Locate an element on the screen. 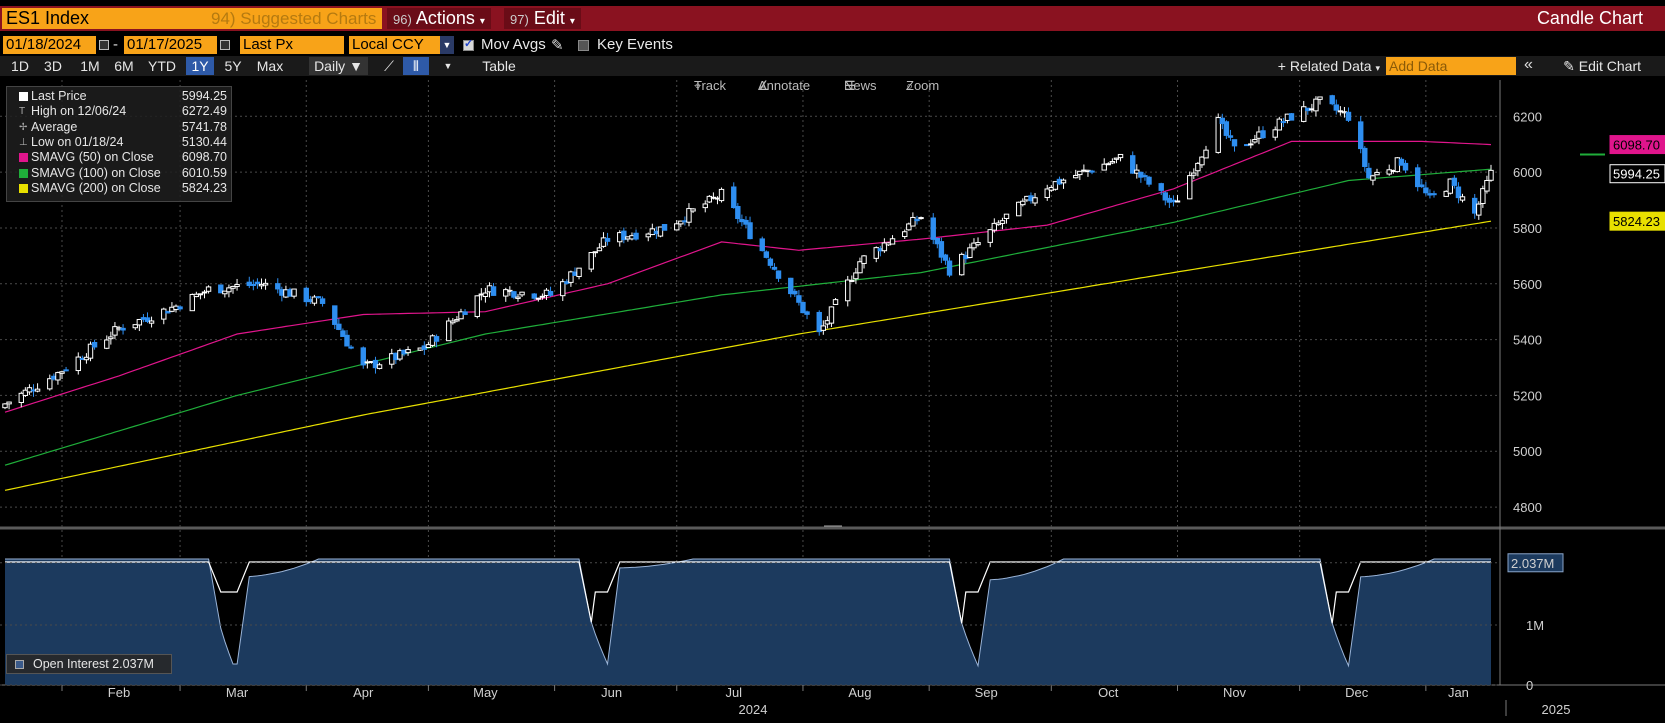 The height and width of the screenshot is (723, 1665). field-select: Last Px is located at coordinates (292, 45).